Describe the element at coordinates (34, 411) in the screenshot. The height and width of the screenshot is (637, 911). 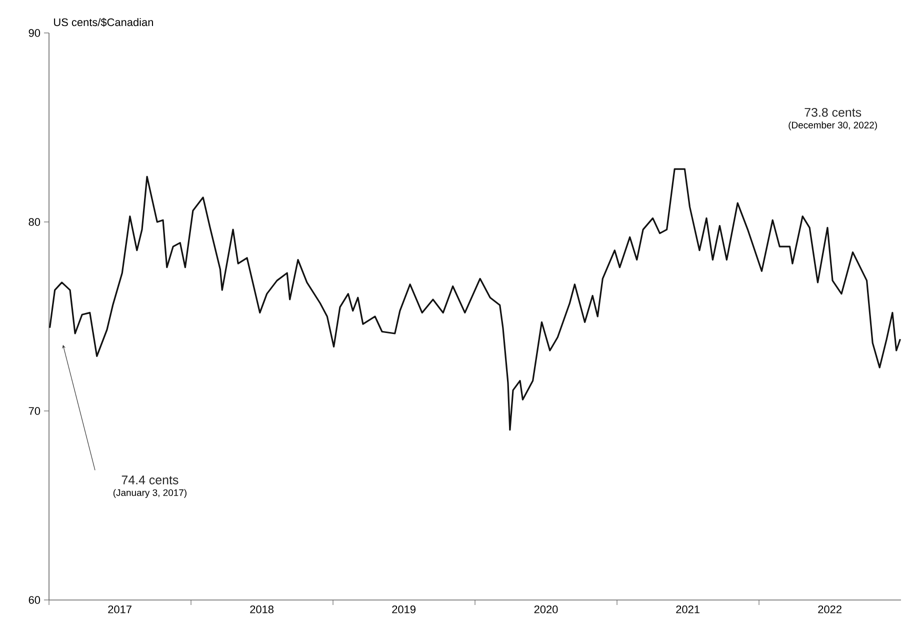
I see `y-tick-label: 70` at that location.